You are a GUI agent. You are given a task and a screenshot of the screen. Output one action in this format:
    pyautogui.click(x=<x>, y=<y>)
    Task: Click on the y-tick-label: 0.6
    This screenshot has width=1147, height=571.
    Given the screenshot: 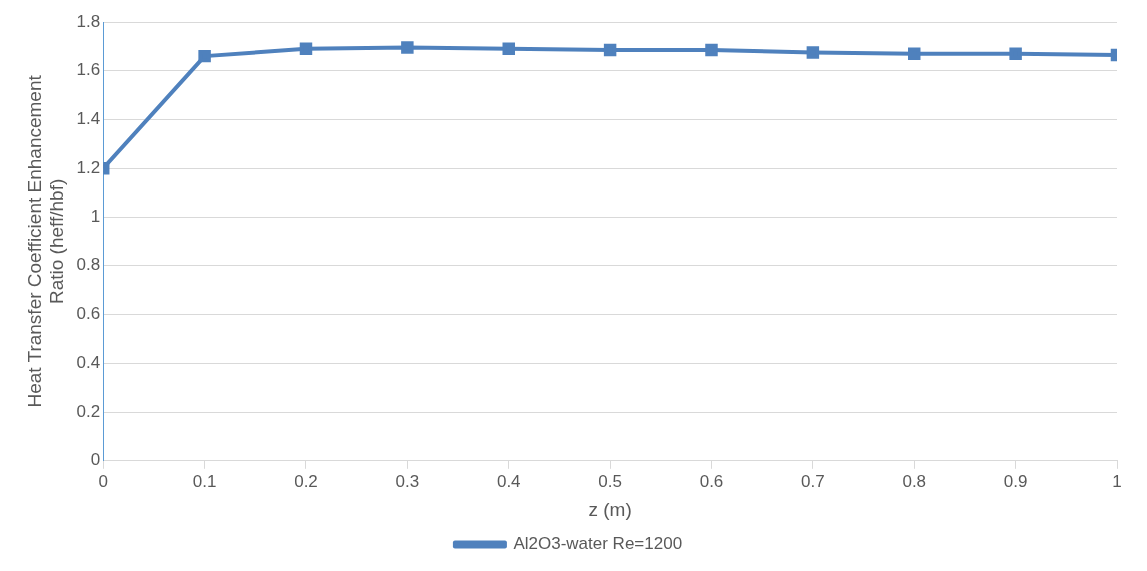 What is the action you would take?
    pyautogui.click(x=88, y=314)
    